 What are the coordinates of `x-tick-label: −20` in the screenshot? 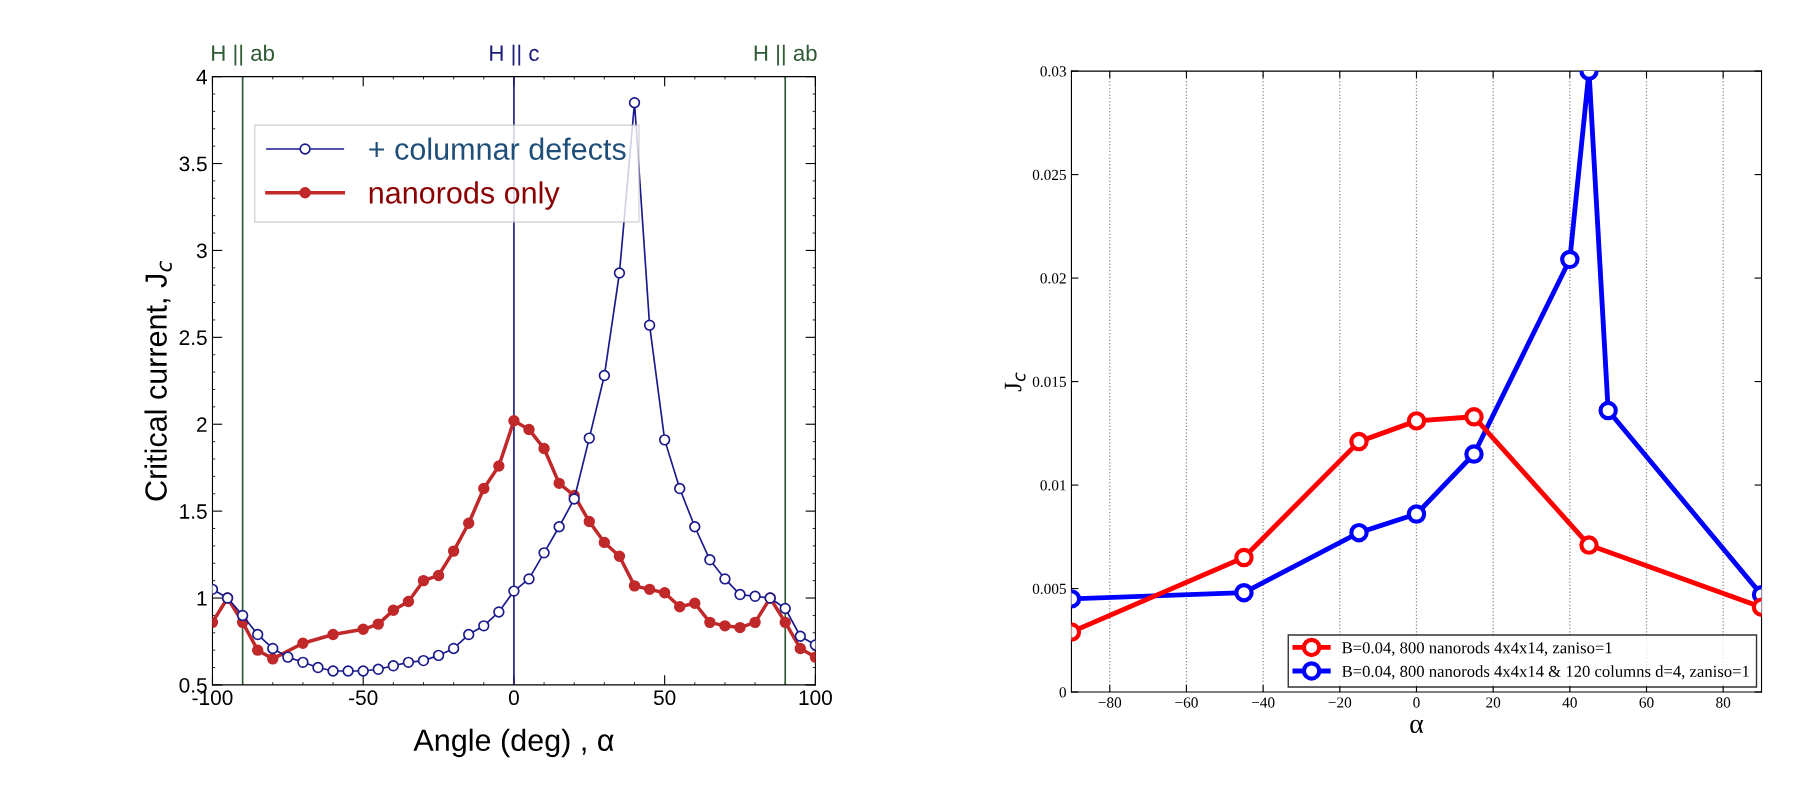 It's located at (1340, 702).